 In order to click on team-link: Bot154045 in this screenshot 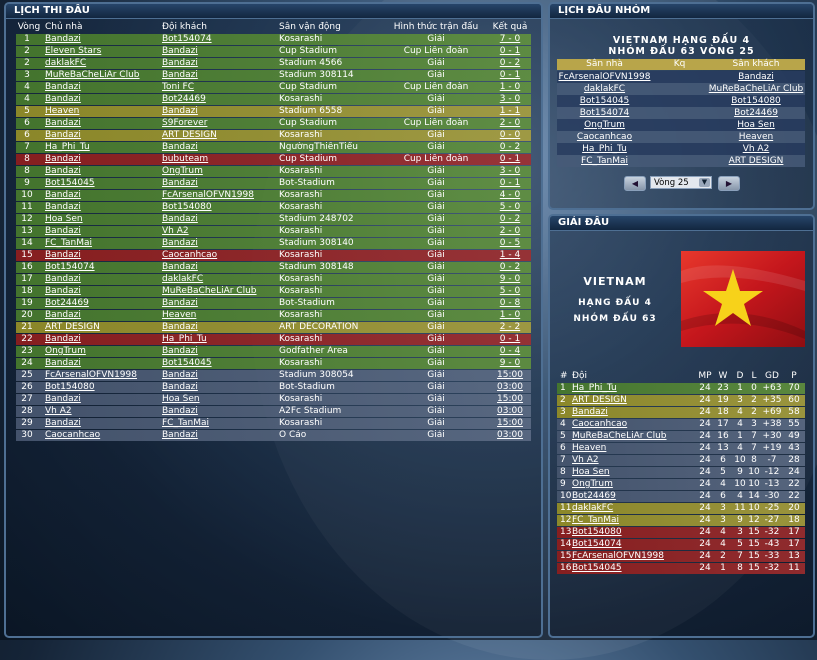, I will do `click(597, 568)`.